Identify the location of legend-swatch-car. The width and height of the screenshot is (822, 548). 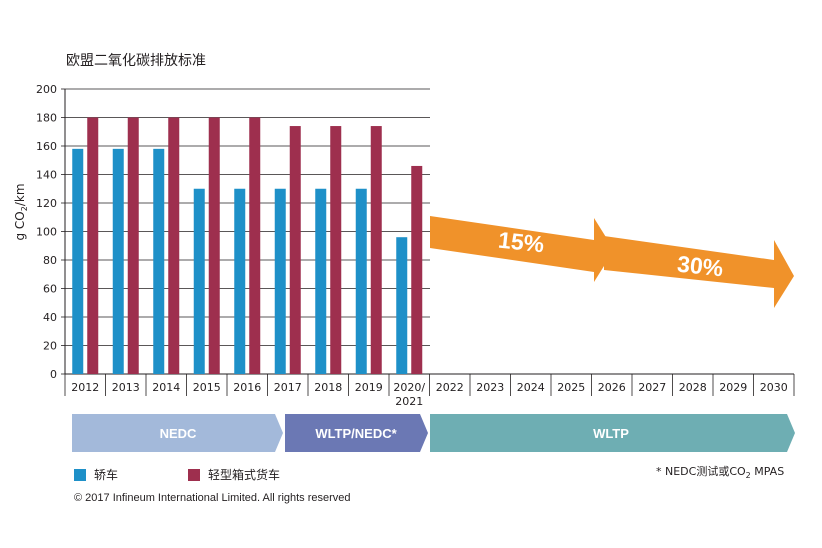
(80, 474).